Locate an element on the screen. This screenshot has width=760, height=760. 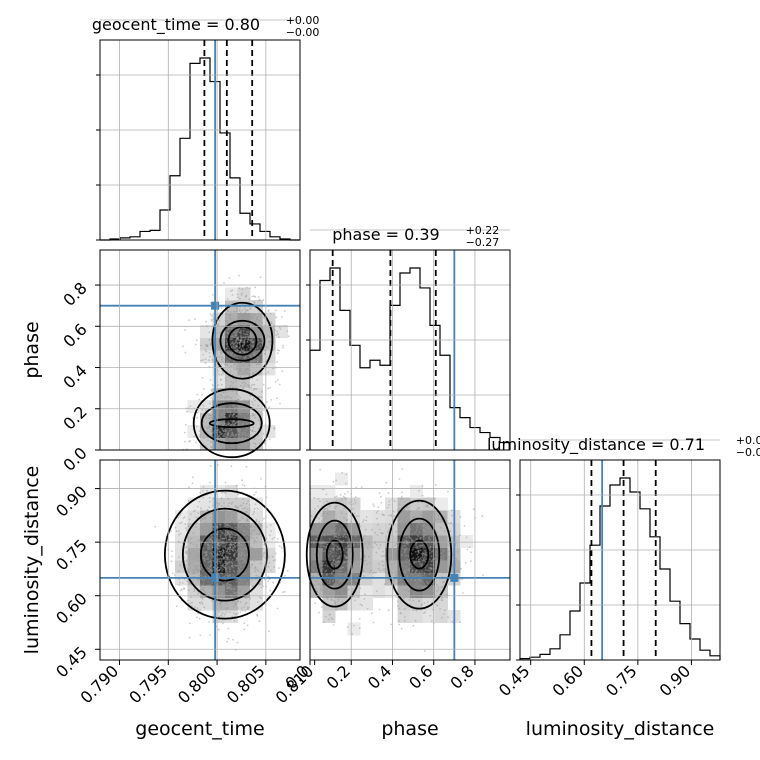
title-base: geocent_time = 0.80 is located at coordinates (176, 25).